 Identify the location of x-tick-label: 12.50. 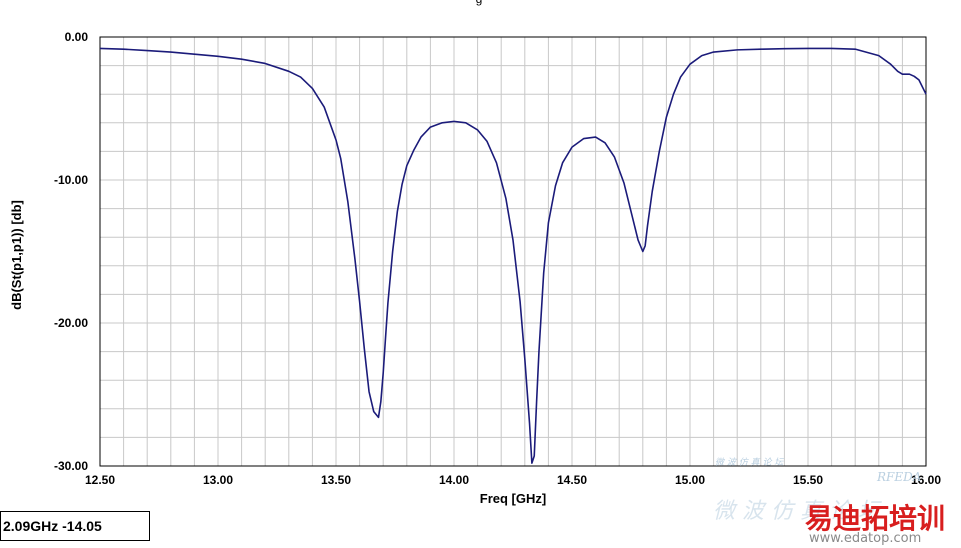
(100, 480).